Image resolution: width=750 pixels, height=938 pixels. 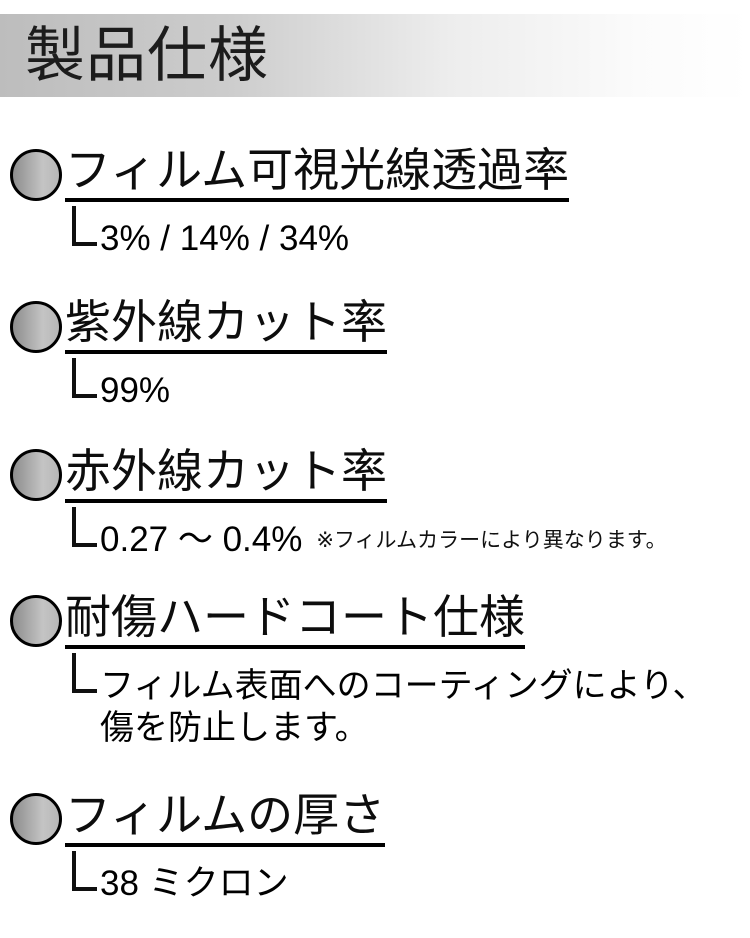 What do you see at coordinates (135, 391) in the screenshot?
I see `spec-value: 99%` at bounding box center [135, 391].